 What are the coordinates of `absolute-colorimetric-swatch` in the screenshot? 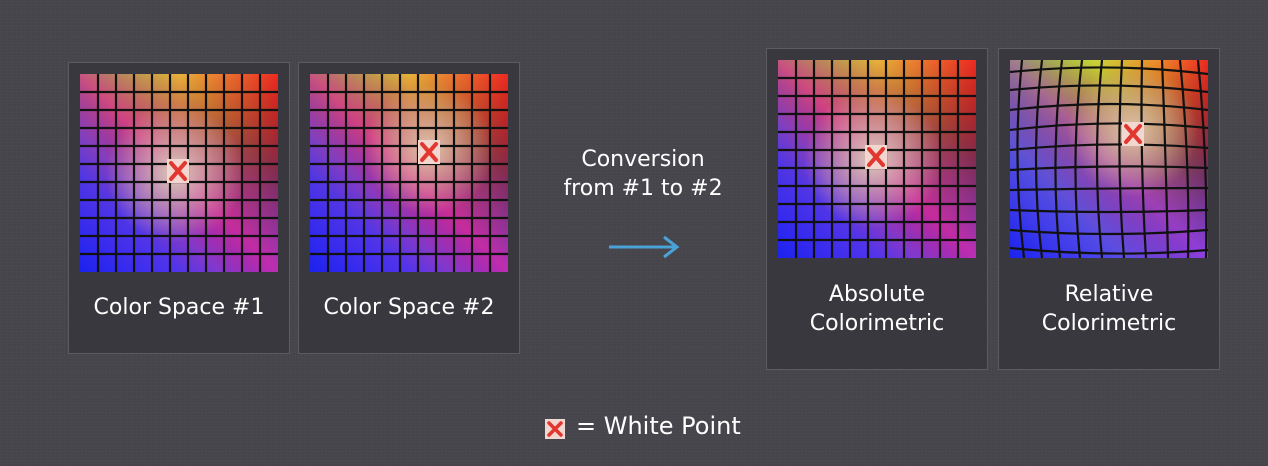 It's located at (877, 159).